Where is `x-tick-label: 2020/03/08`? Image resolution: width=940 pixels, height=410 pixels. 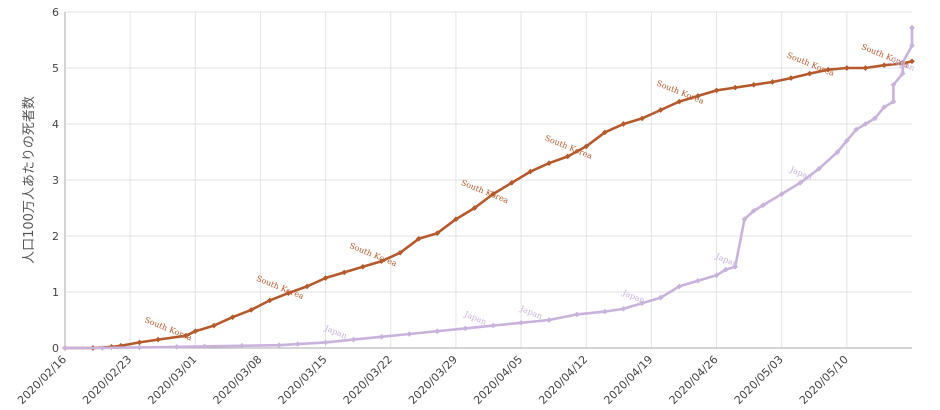
x-tick-label: 2020/03/08 is located at coordinates (238, 380).